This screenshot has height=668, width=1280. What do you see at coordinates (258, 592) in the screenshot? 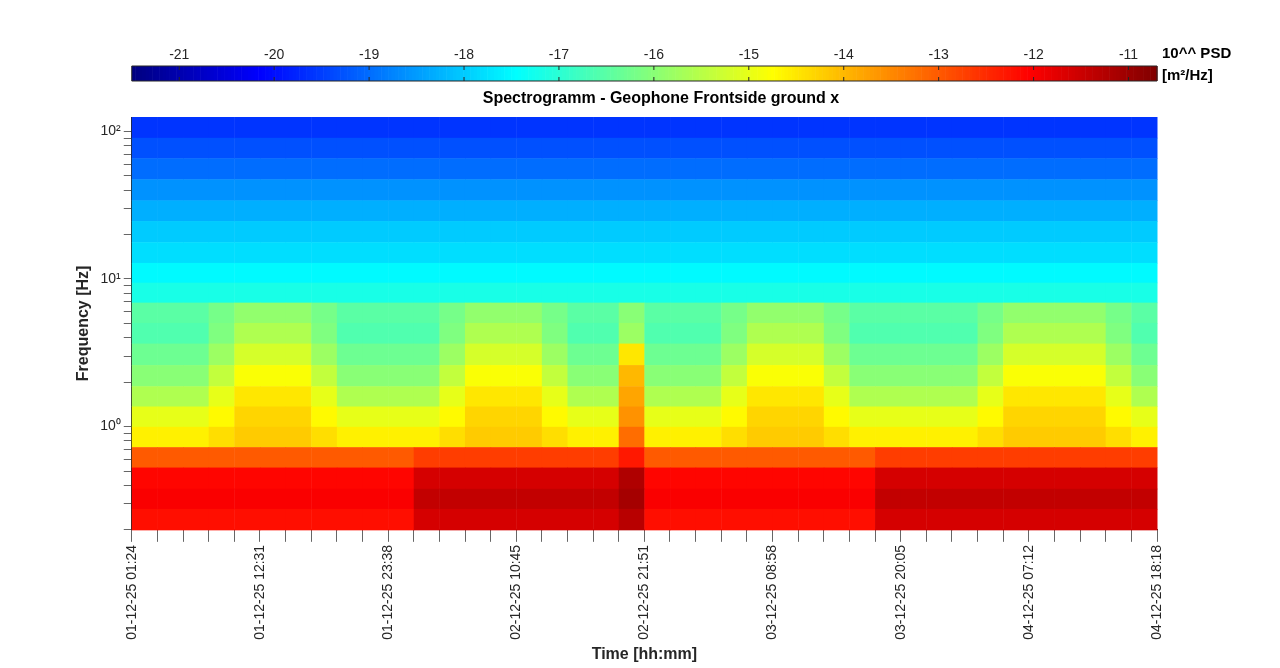
I see `x-tick-label: 01-12-25 12:31` at bounding box center [258, 592].